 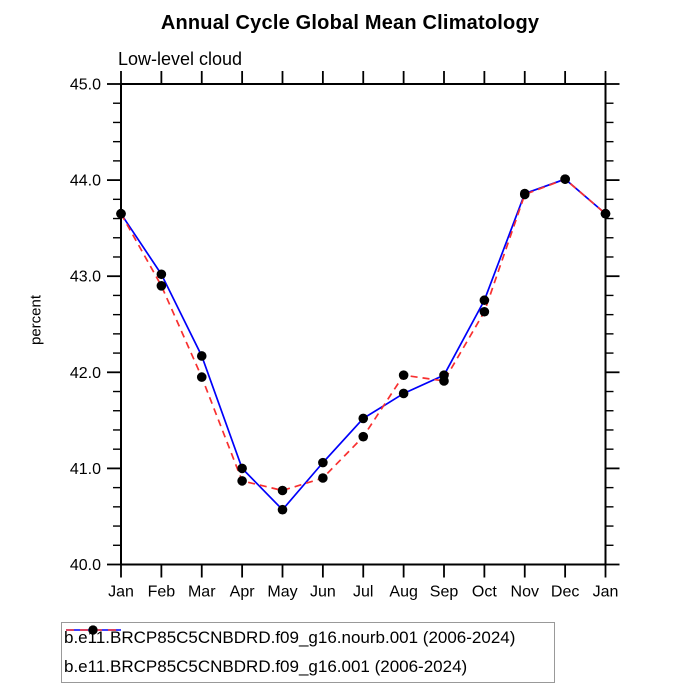 I want to click on x-tick-label: Jun, so click(x=323, y=592).